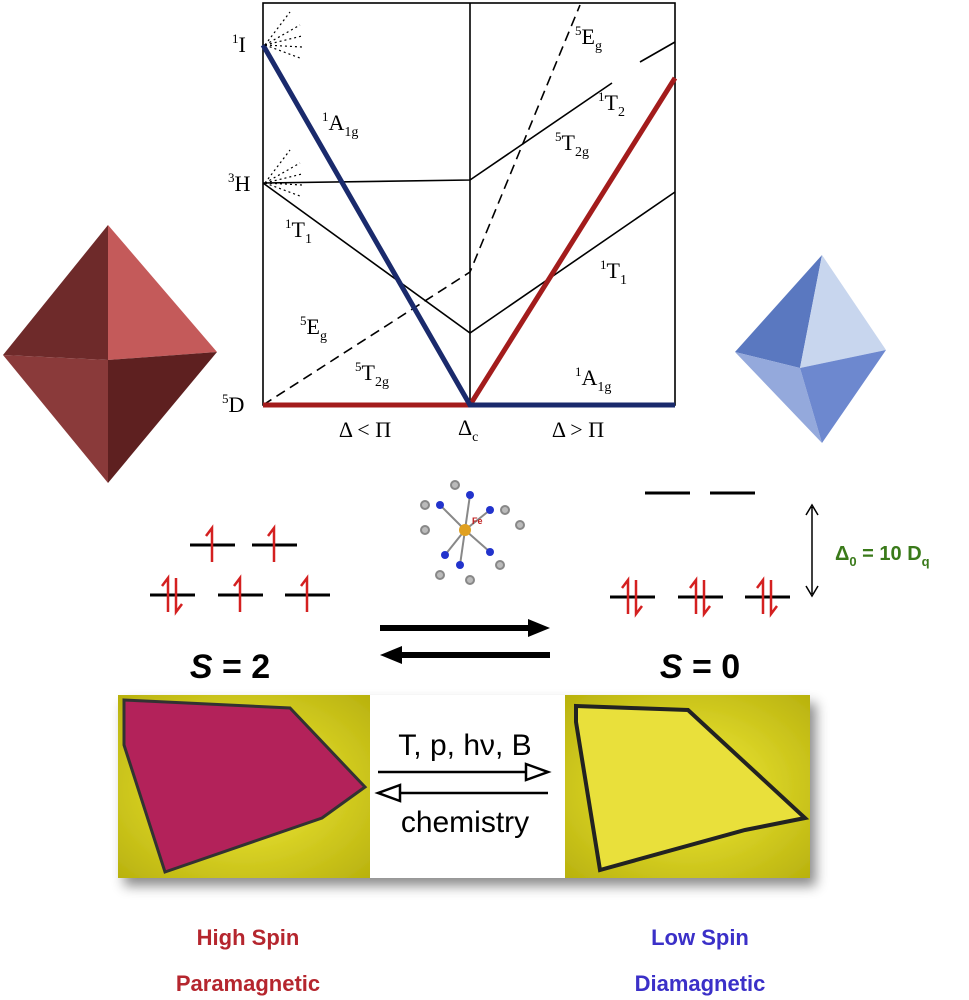 The image size is (969, 1000). What do you see at coordinates (465, 822) in the screenshot?
I see `stimulus-label: chemistry` at bounding box center [465, 822].